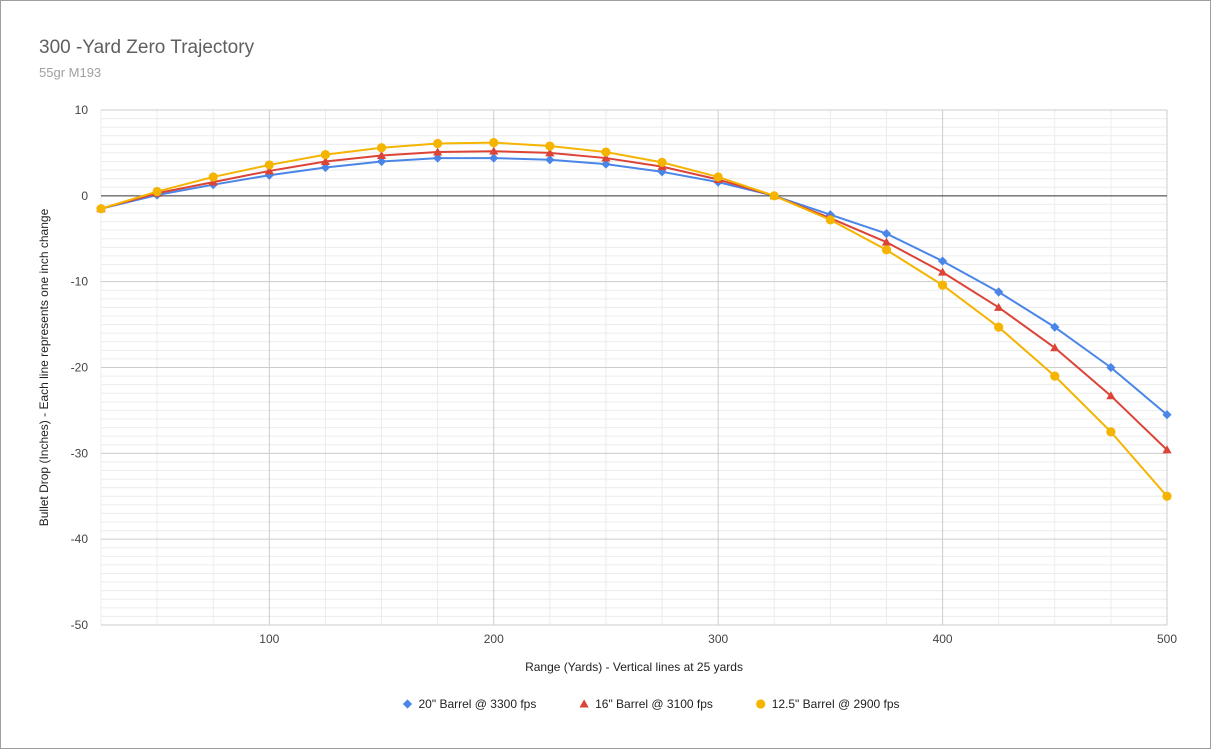 Image resolution: width=1211 pixels, height=749 pixels. I want to click on y-tick-label: -40, so click(80, 539).